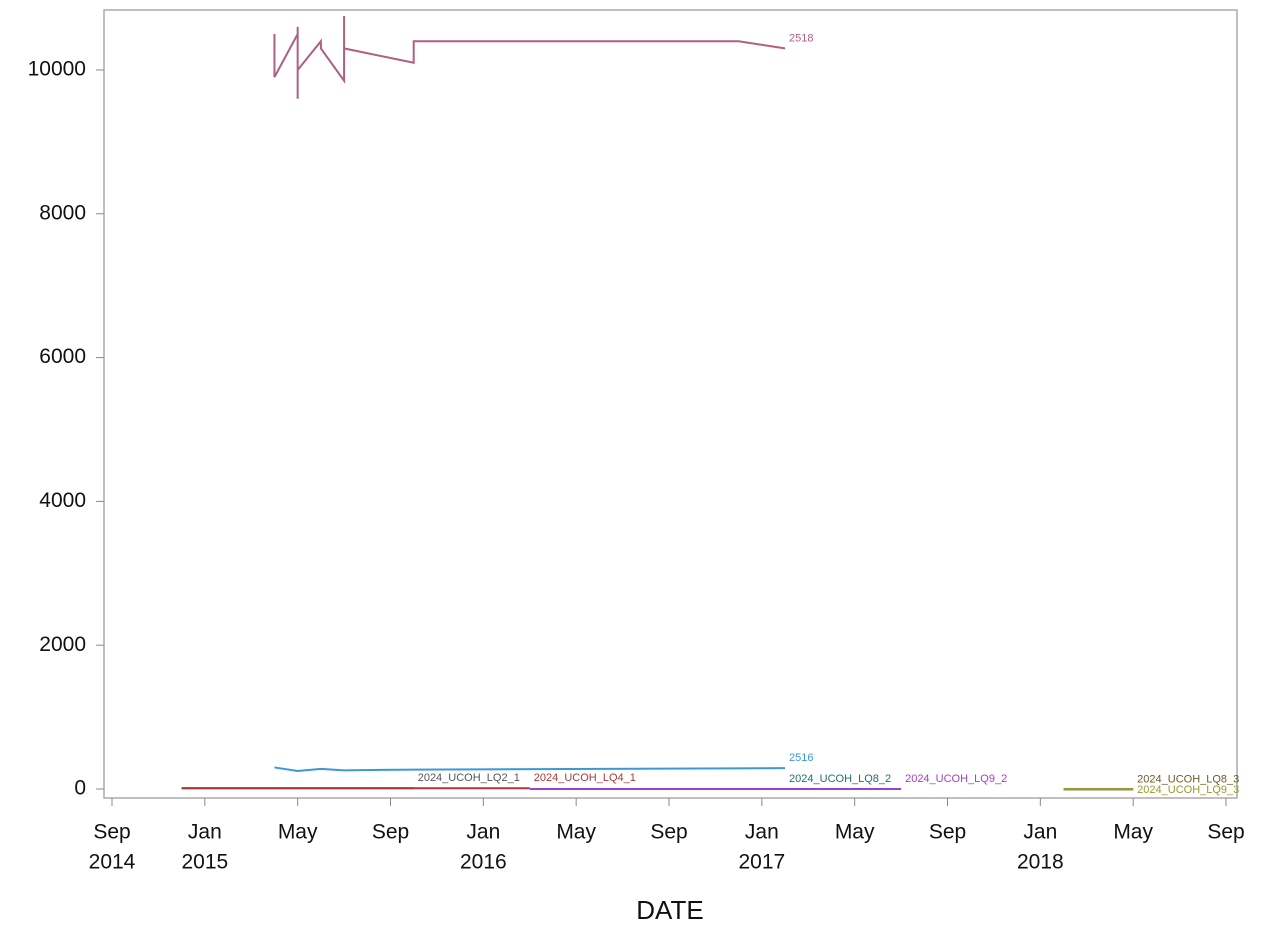 Image resolution: width=1262 pixels, height=927 pixels. What do you see at coordinates (62, 212) in the screenshot?
I see `y-tick-label: 8000` at bounding box center [62, 212].